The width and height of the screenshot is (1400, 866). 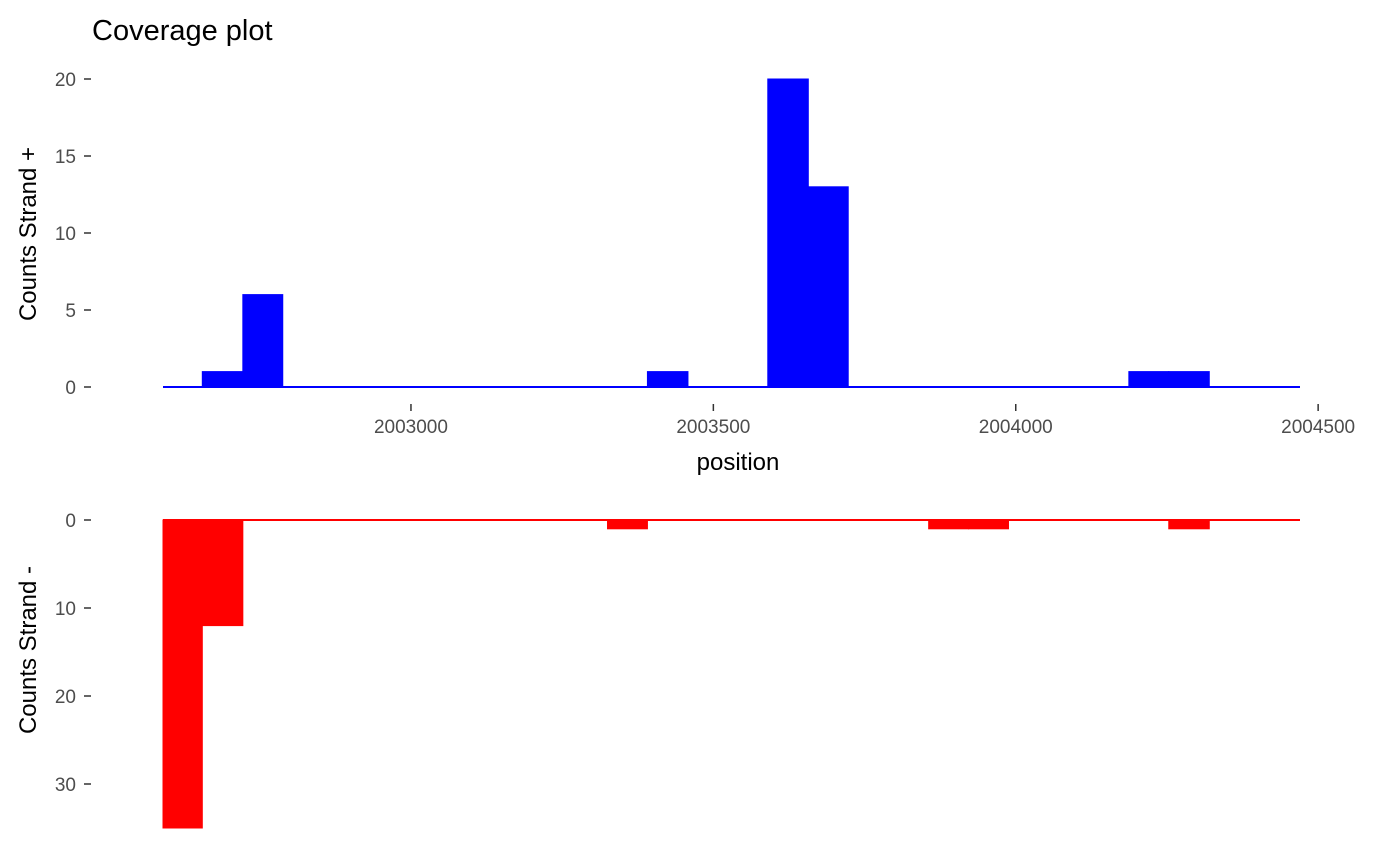 I want to click on x-axis-title: position, so click(x=738, y=462).